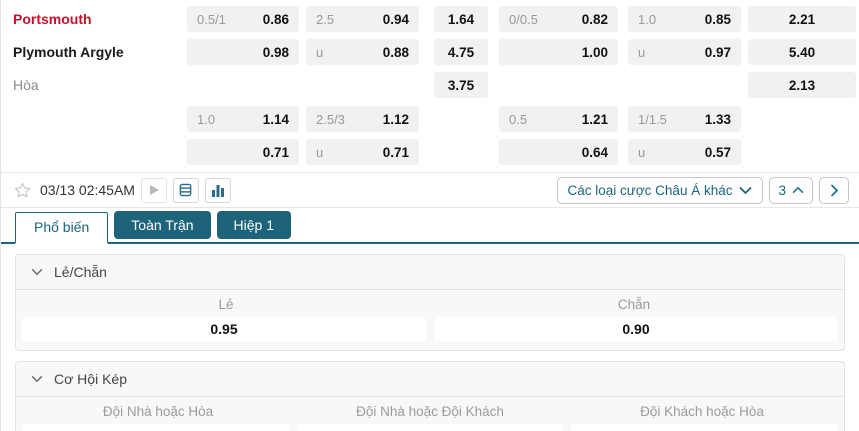  Describe the element at coordinates (636, 329) in the screenshot. I see `odds-cell-even: 0.90` at that location.